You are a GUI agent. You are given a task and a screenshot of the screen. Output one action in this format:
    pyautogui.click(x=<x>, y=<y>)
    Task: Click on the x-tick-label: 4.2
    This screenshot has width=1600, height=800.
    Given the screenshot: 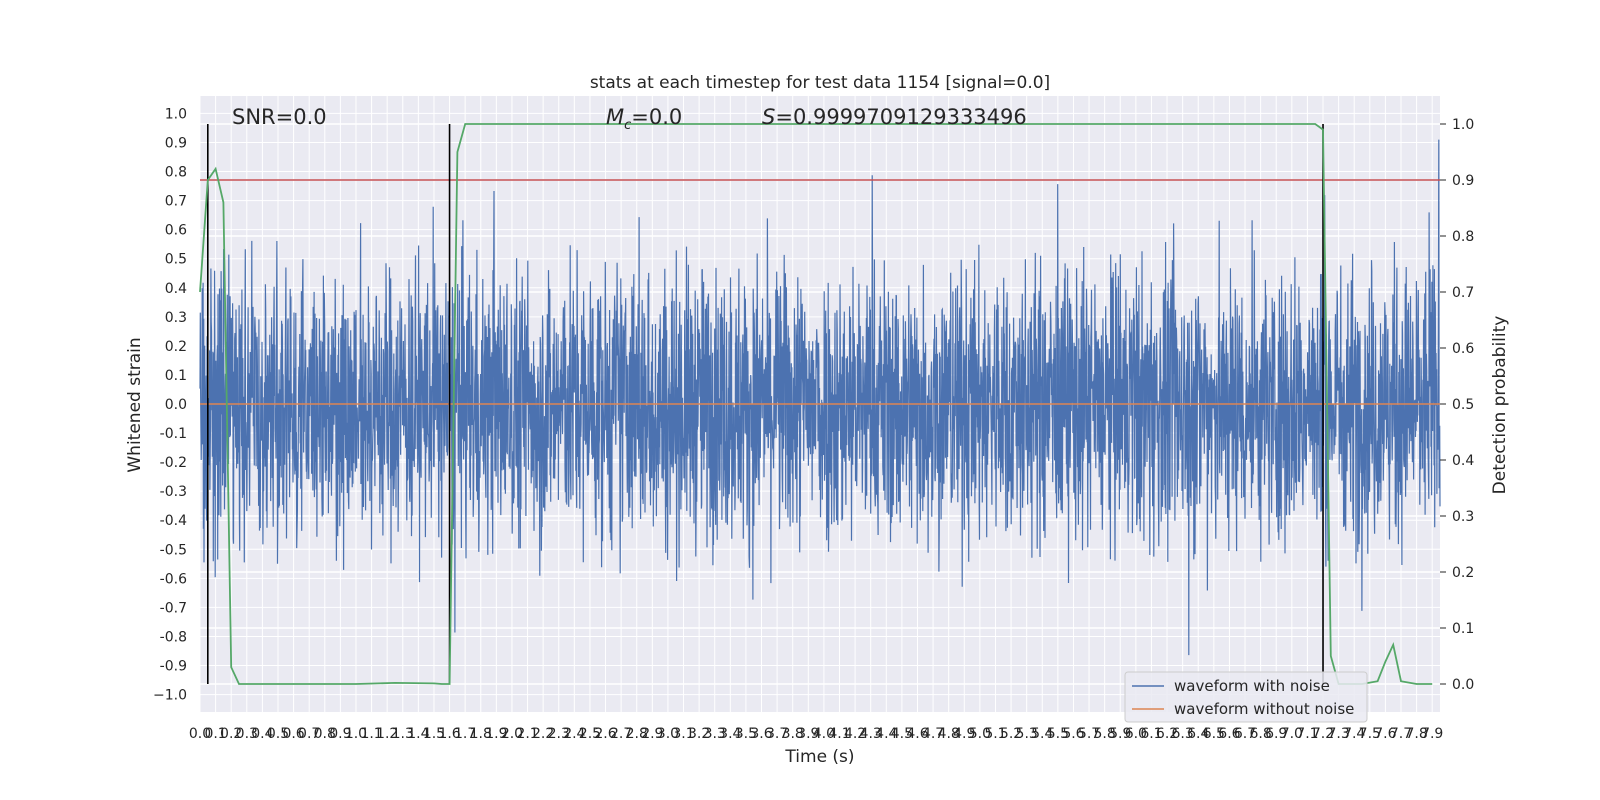 What is the action you would take?
    pyautogui.click(x=855, y=734)
    